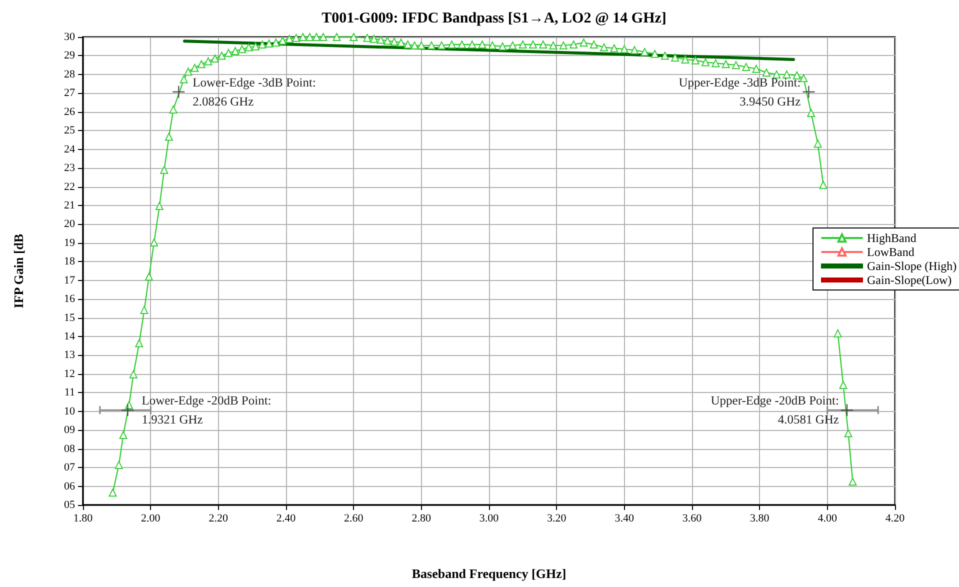 This screenshot has width=959, height=587. I want to click on x-tick-label: 3.20, so click(557, 518).